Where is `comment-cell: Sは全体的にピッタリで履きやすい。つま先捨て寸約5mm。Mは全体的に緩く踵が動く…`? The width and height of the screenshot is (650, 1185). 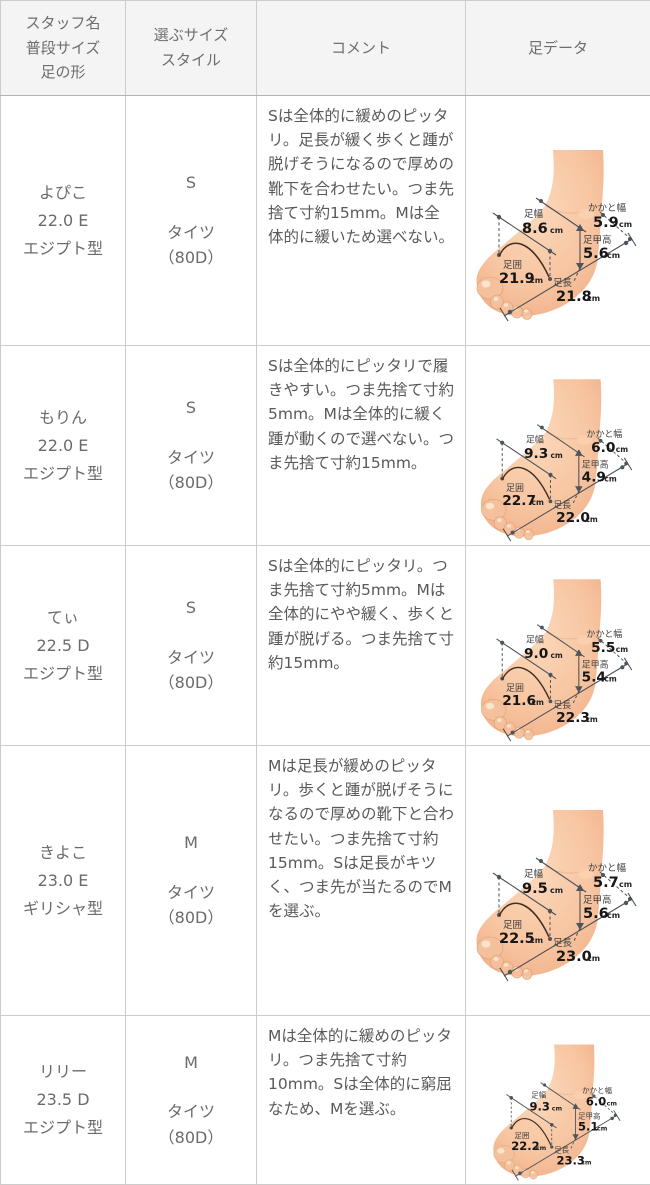
comment-cell: Sは全体的にピッタリで履きやすい。つま先捨て寸約5mm。Mは全体的に緩く踵が動く… is located at coordinates (361, 446).